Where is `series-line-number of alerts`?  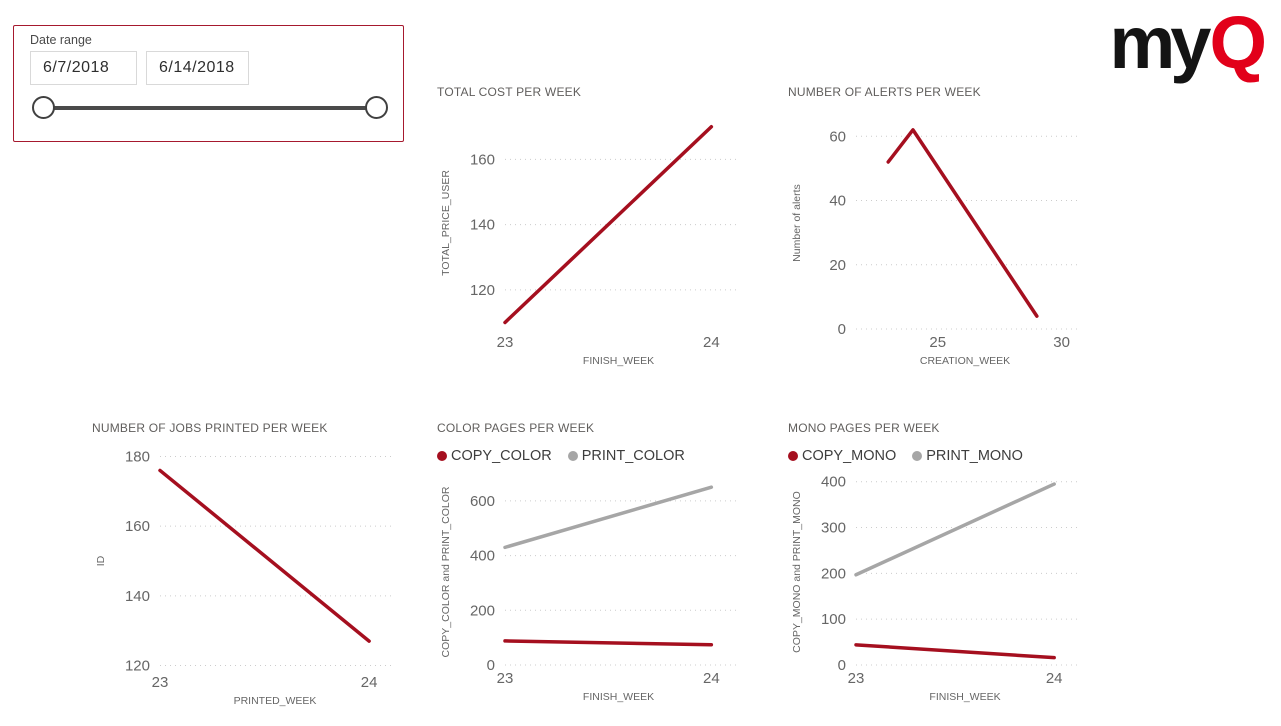 series-line-number of alerts is located at coordinates (962, 223).